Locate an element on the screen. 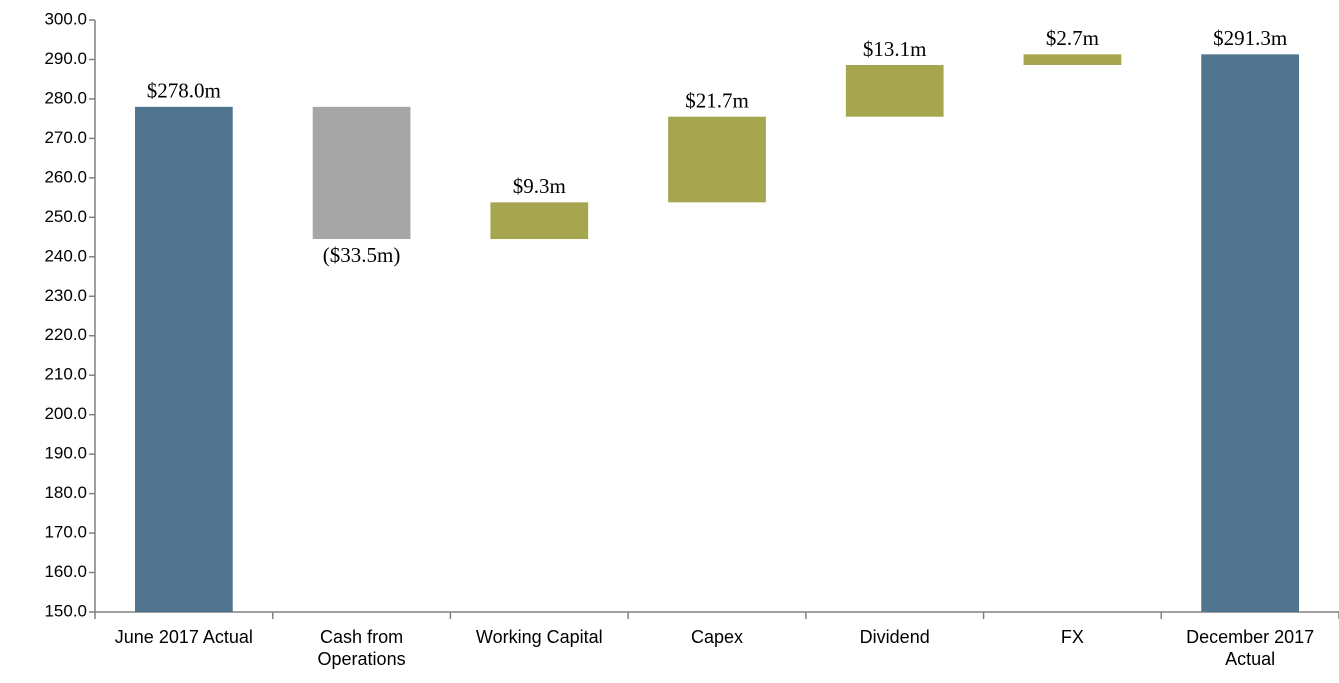 This screenshot has width=1339, height=683. y-tick-label: 240.0 is located at coordinates (65, 255).